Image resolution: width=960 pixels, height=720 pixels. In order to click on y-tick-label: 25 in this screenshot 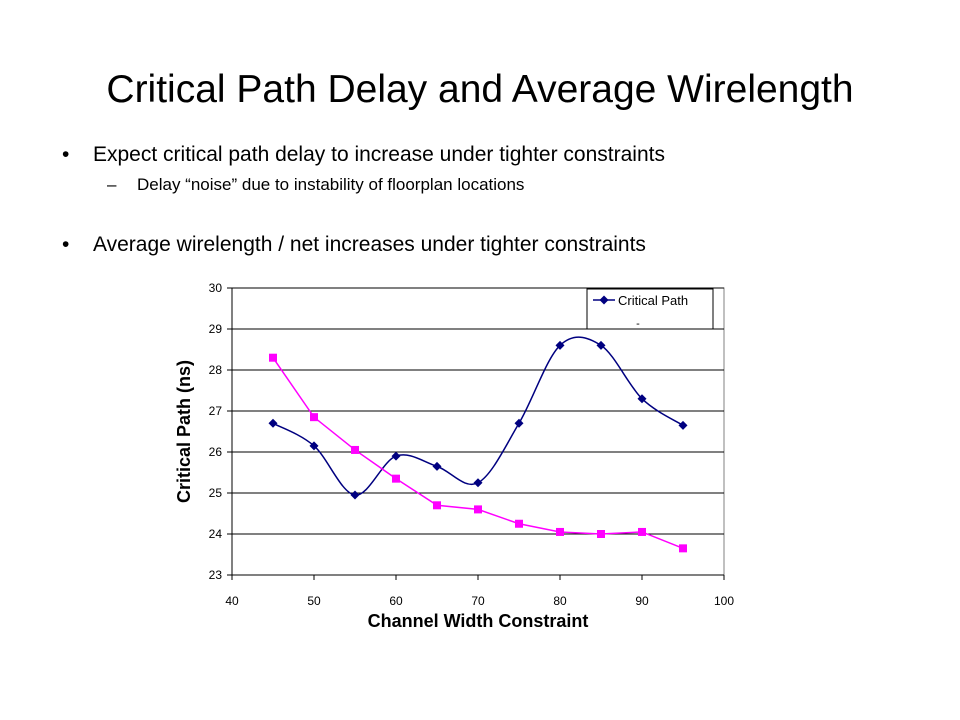, I will do `click(216, 493)`.